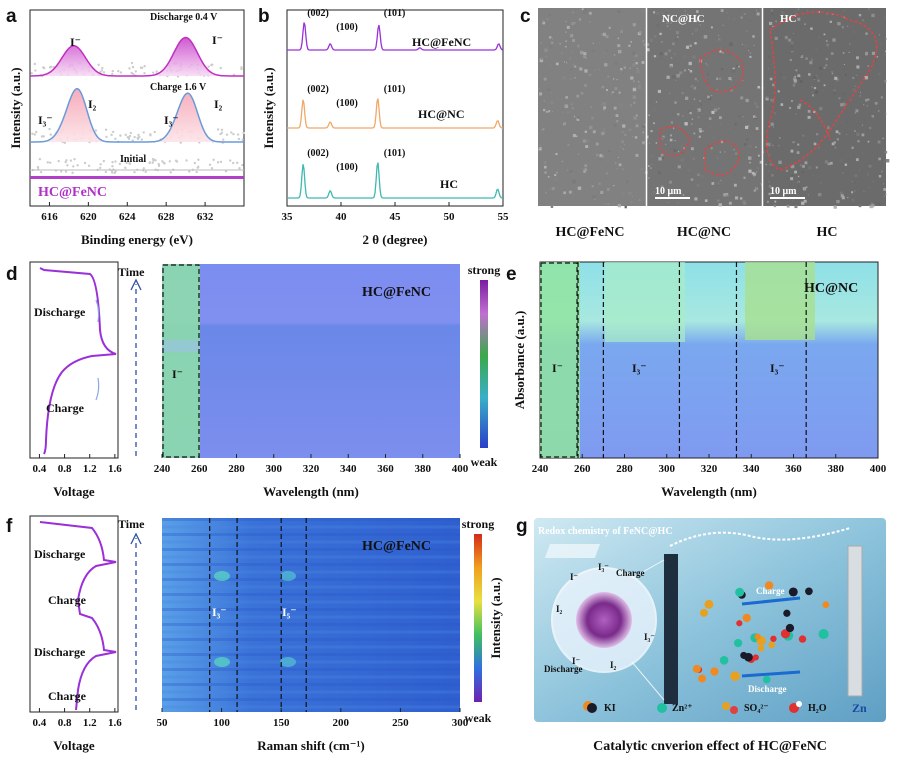  What do you see at coordinates (400, 723) in the screenshot?
I see `f-ticks-label-4: 250` at bounding box center [400, 723].